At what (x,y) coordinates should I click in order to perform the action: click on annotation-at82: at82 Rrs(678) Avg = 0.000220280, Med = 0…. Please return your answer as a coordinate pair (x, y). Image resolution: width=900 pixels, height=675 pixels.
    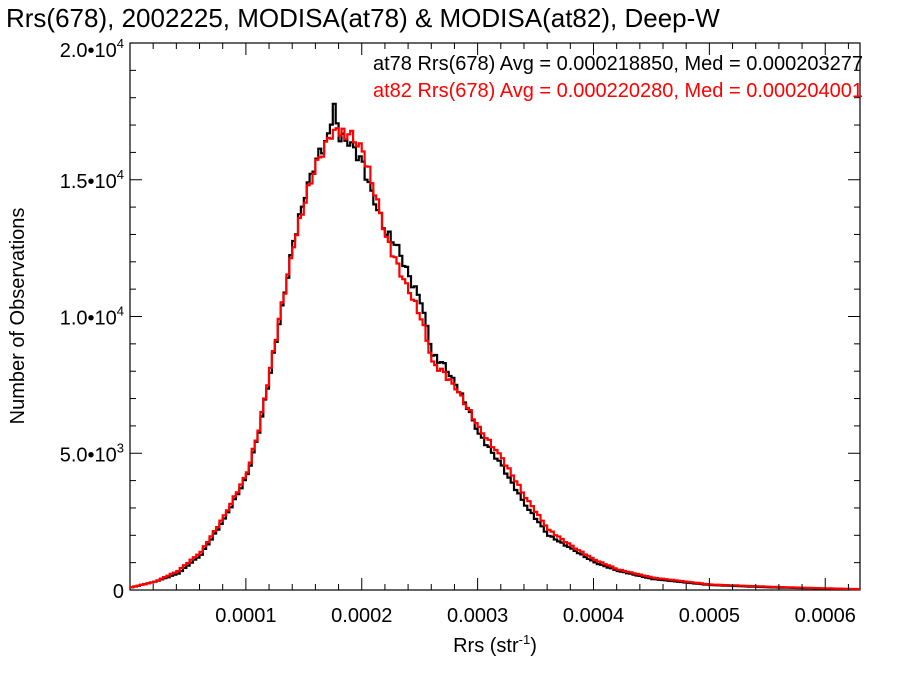
    Looking at the image, I should click on (618, 91).